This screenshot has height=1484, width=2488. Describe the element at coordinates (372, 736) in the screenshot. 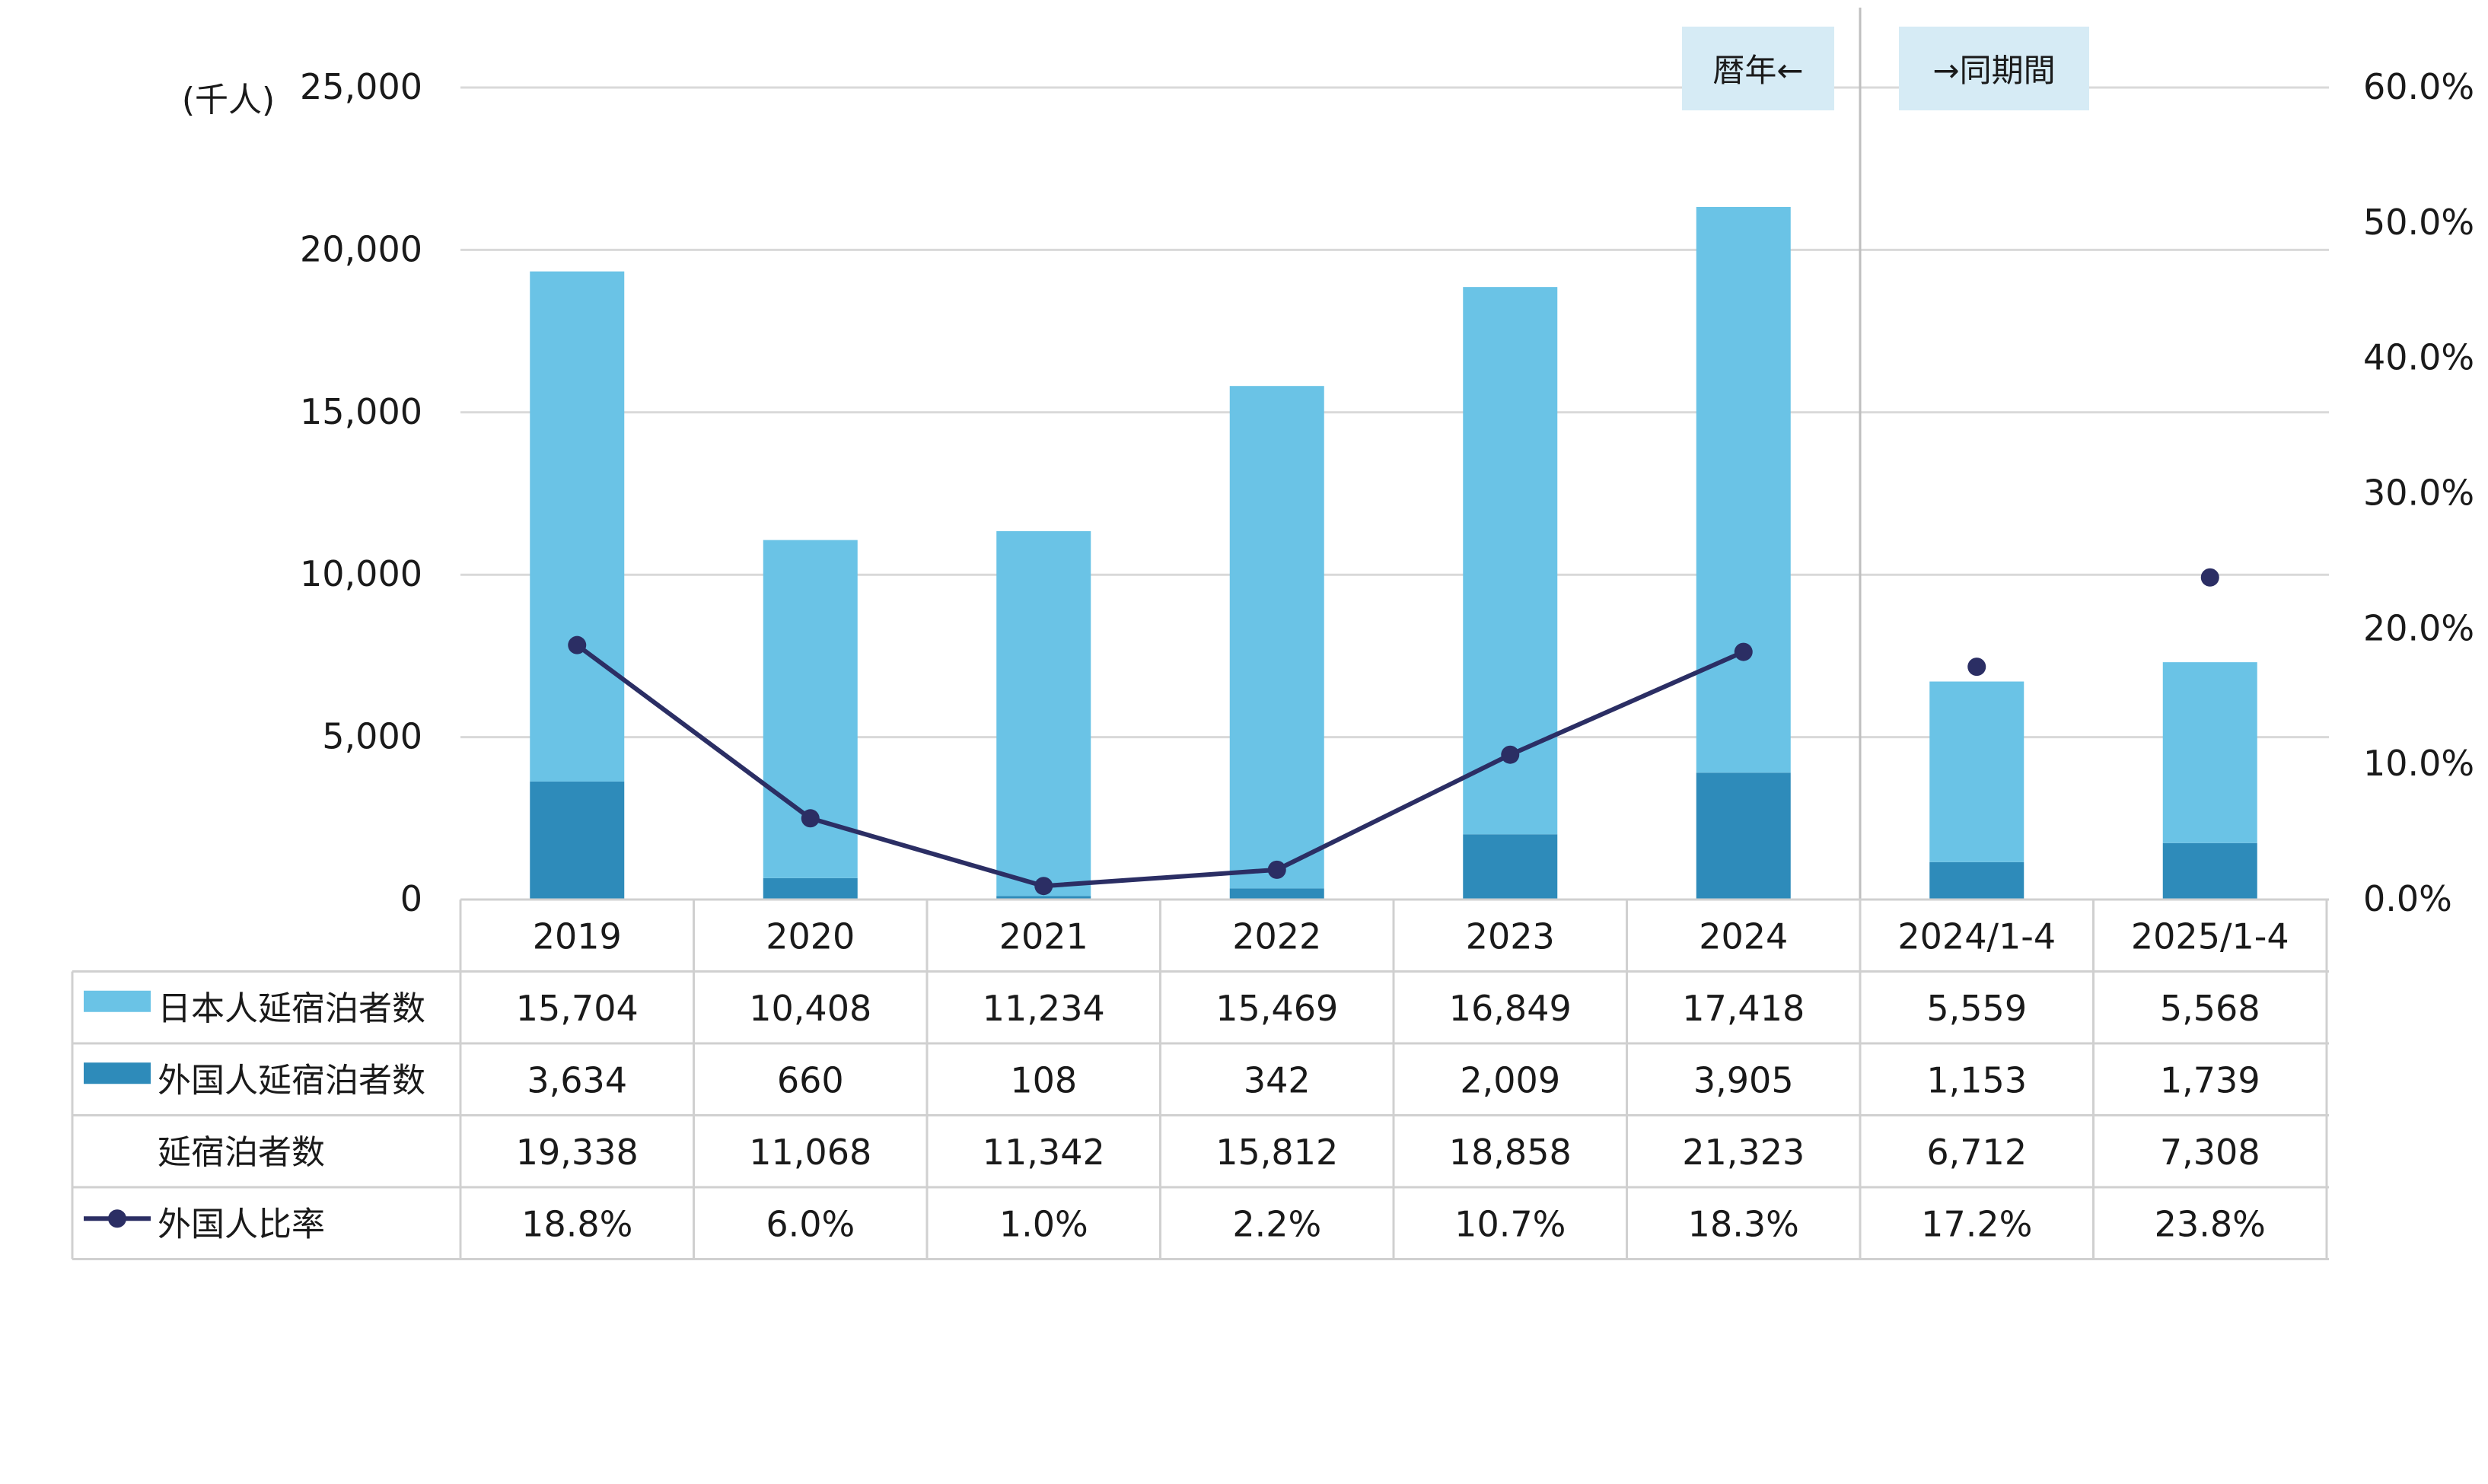

I see `y-left-tick-label: 5,000` at that location.